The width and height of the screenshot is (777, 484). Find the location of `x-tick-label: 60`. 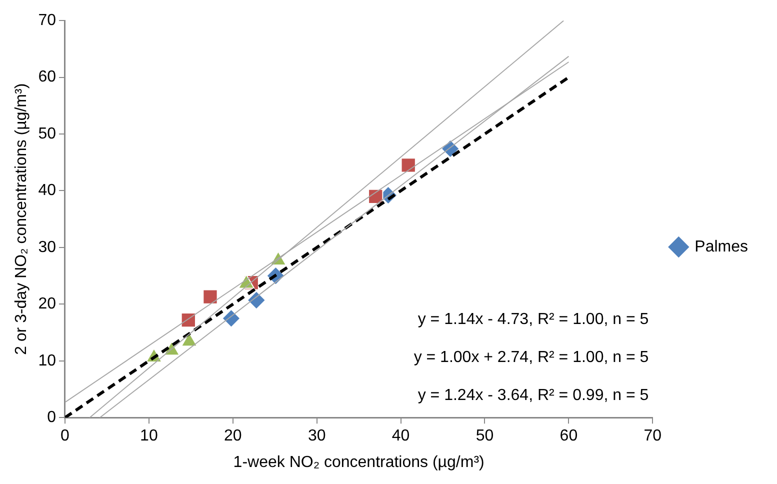

x-tick-label: 60 is located at coordinates (569, 436).